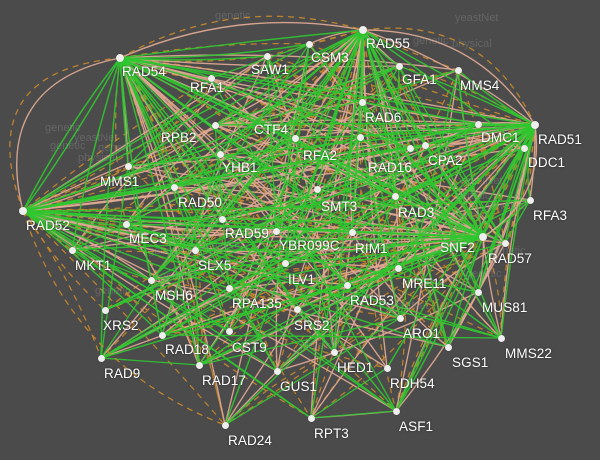 This screenshot has height=460, width=600. Describe the element at coordinates (211, 78) in the screenshot. I see `graph-node-rfa1` at that location.